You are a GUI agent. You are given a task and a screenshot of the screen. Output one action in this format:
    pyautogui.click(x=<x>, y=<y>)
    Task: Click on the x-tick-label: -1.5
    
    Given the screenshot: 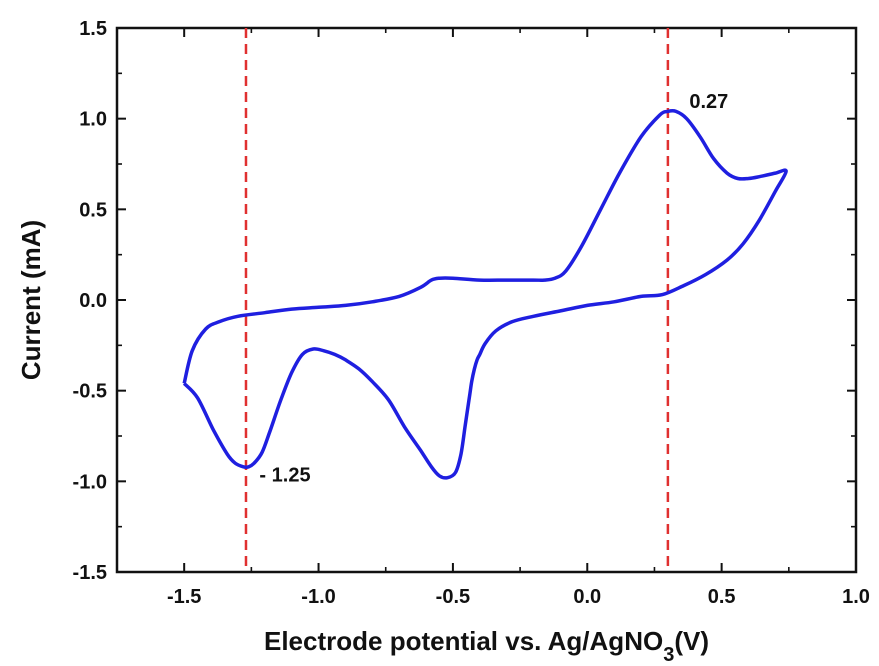 What is the action you would take?
    pyautogui.click(x=184, y=597)
    